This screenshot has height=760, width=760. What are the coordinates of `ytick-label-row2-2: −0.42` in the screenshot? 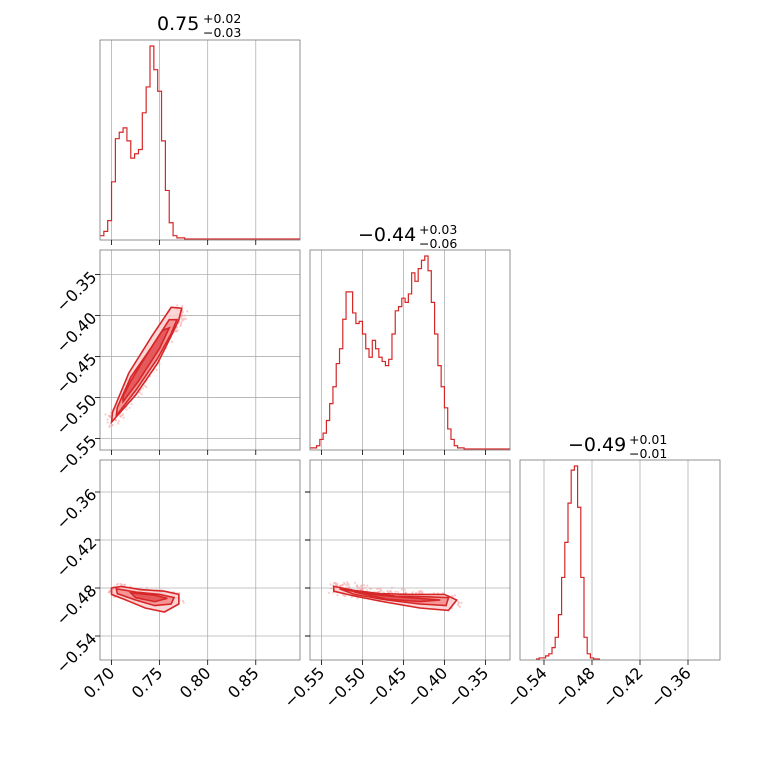 It's located at (76, 557).